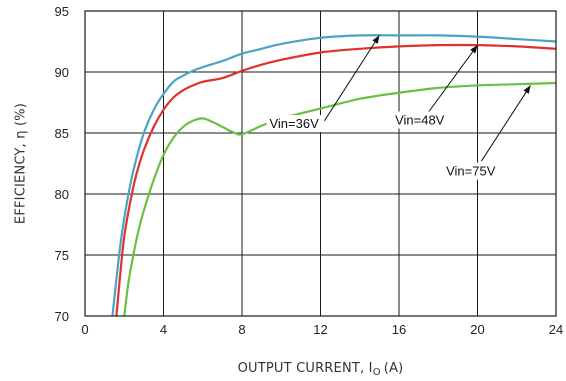 This screenshot has height=381, width=566. What do you see at coordinates (305, 368) in the screenshot?
I see `x-axis-title-main: OUTPUT CURRENT, I` at bounding box center [305, 368].